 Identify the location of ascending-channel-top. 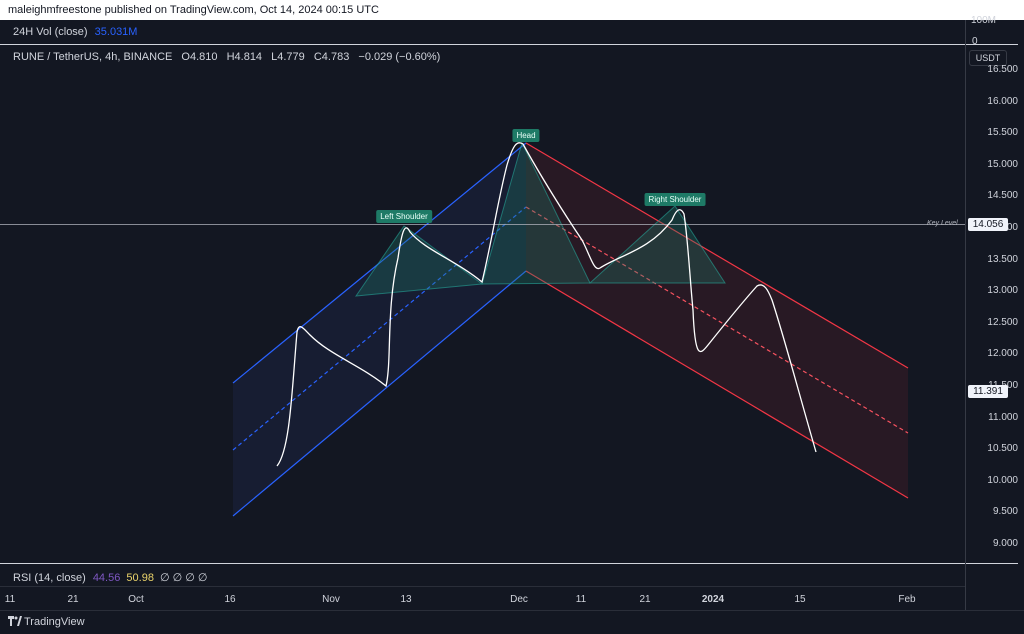
(379, 263).